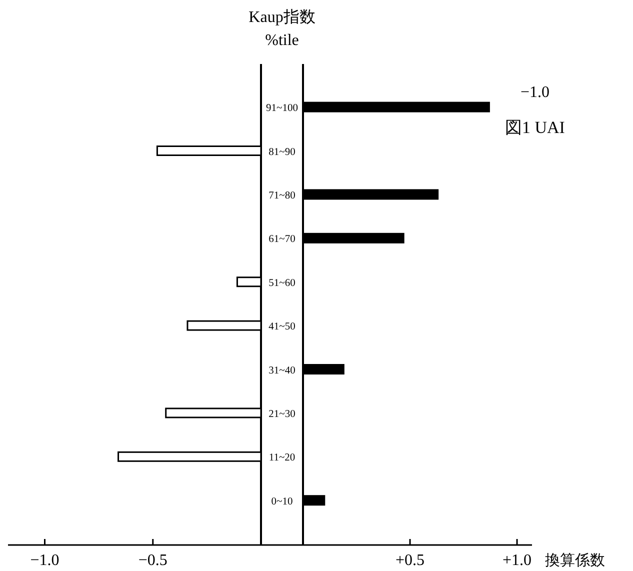  What do you see at coordinates (282, 28) in the screenshot?
I see `y-axis-title: Kaup指数 %tile` at bounding box center [282, 28].